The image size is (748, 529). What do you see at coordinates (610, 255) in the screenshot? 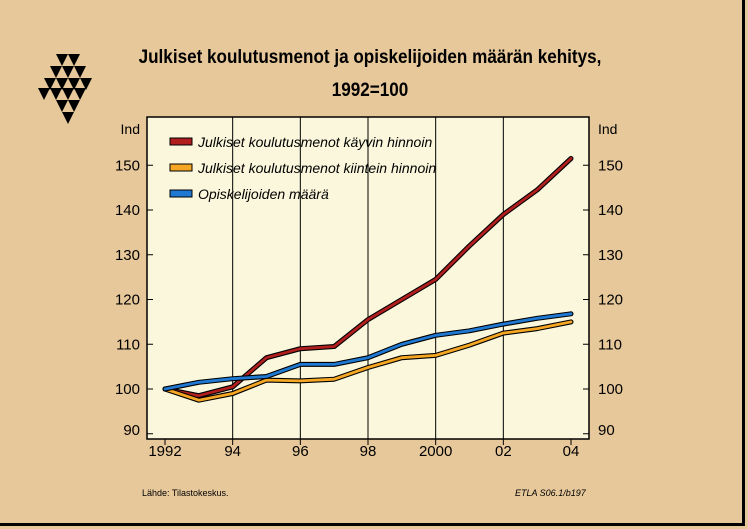
I see `y-tick-label-right: 130` at bounding box center [610, 255].